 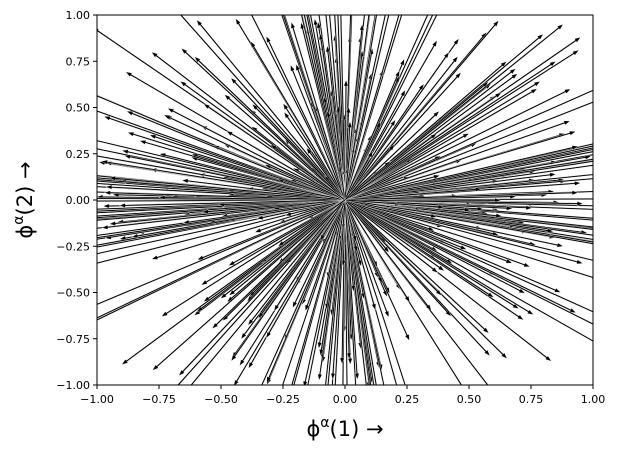 I want to click on x-axis-title: ϕα(1) →, so click(x=344, y=428).